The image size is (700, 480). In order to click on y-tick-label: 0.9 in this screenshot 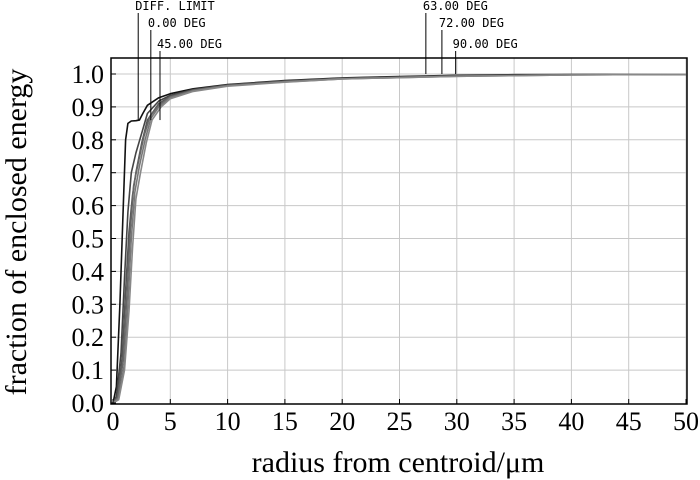, I will do `click(88, 107)`.